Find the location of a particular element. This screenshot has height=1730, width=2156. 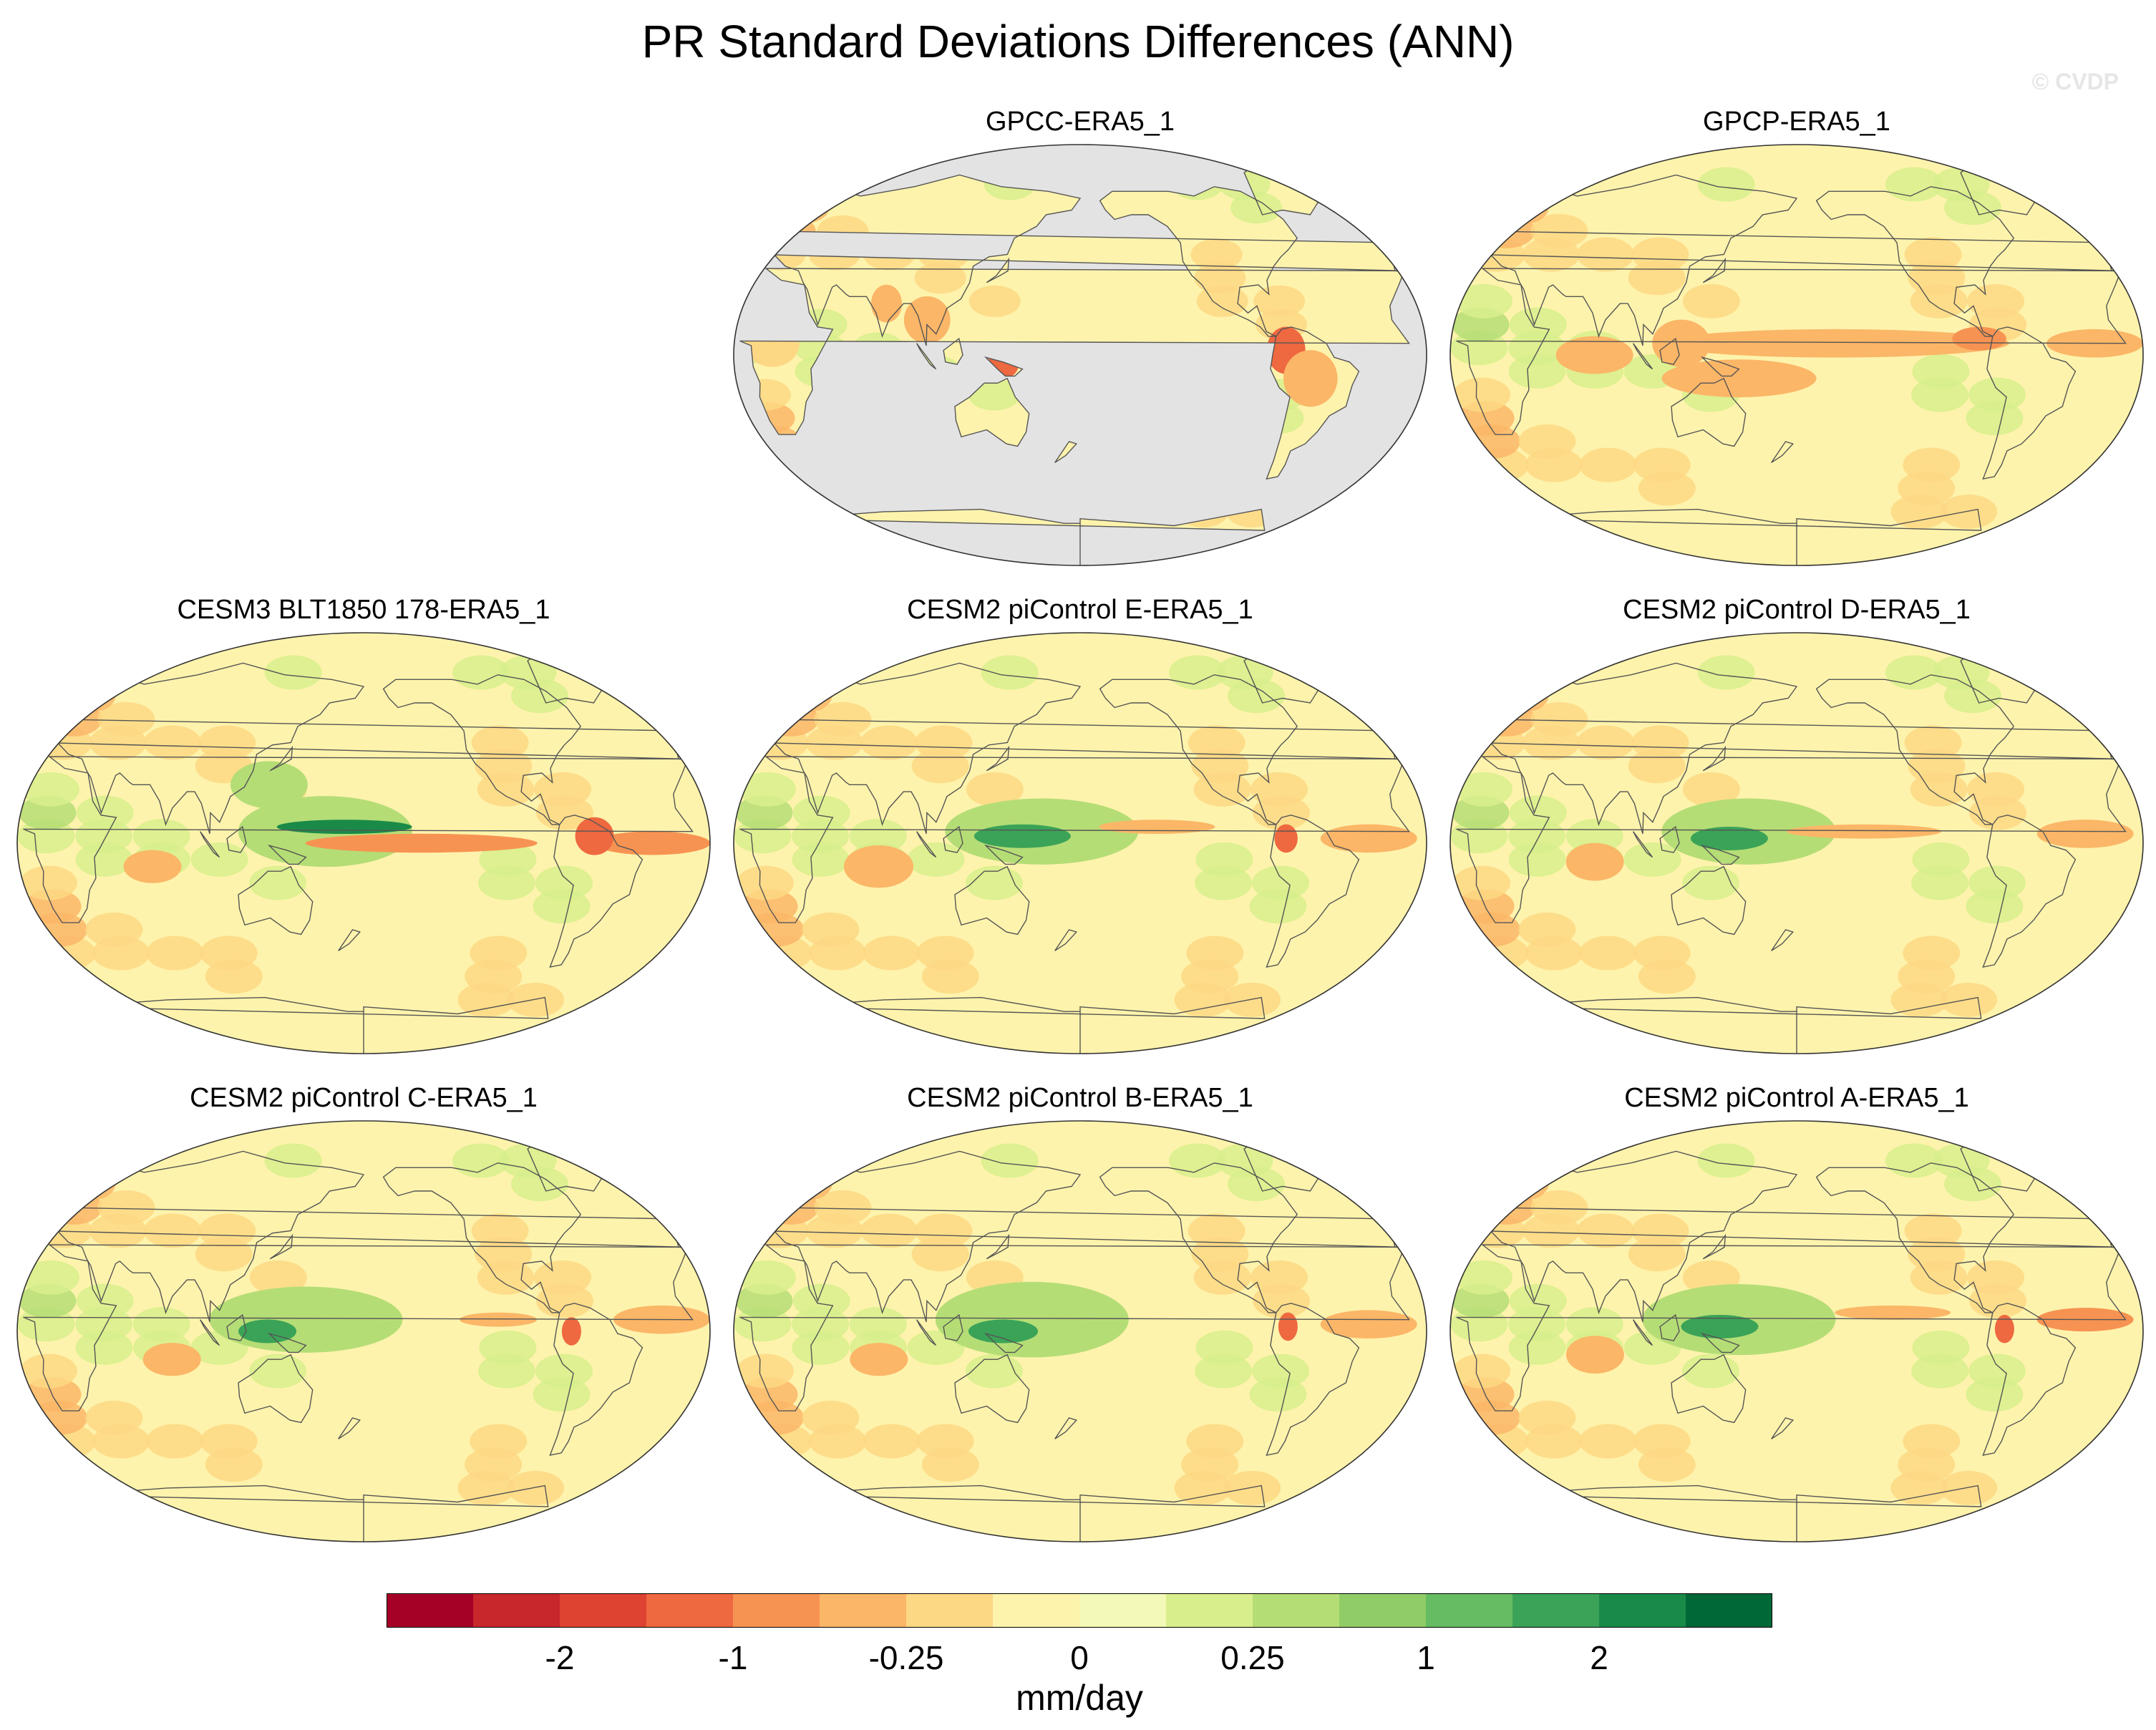

map-border is located at coordinates (1080, 355).